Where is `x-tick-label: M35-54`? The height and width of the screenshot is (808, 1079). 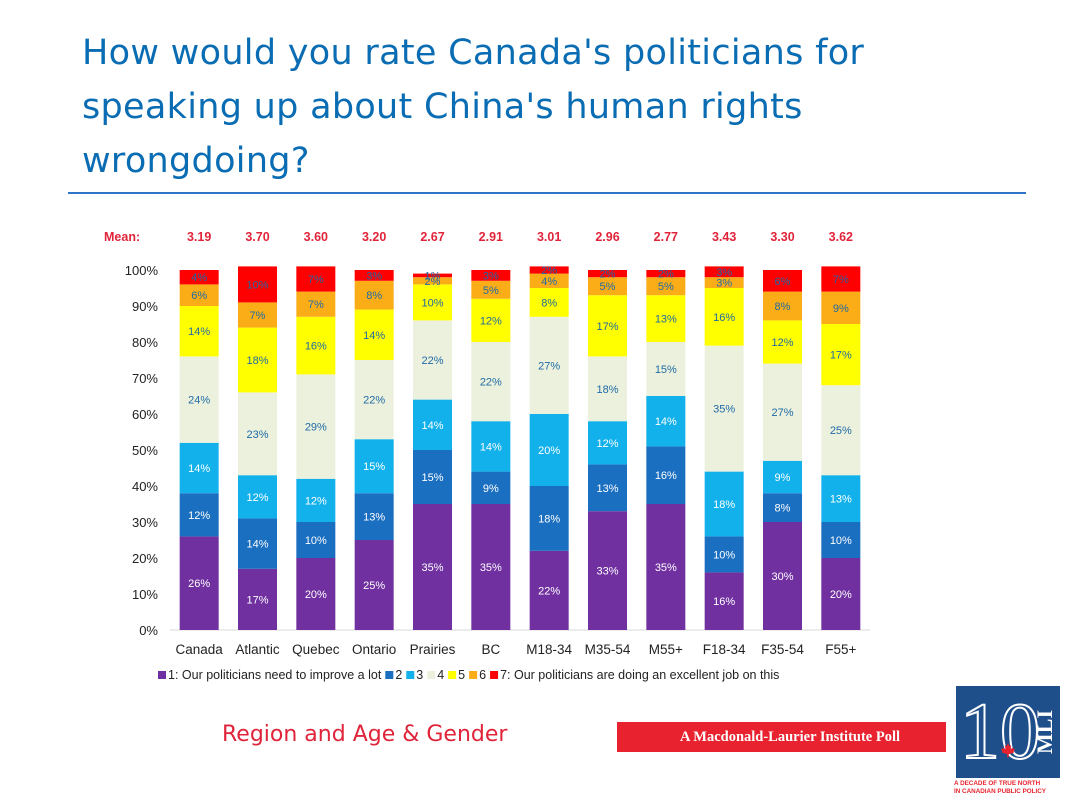 x-tick-label: M35-54 is located at coordinates (608, 649).